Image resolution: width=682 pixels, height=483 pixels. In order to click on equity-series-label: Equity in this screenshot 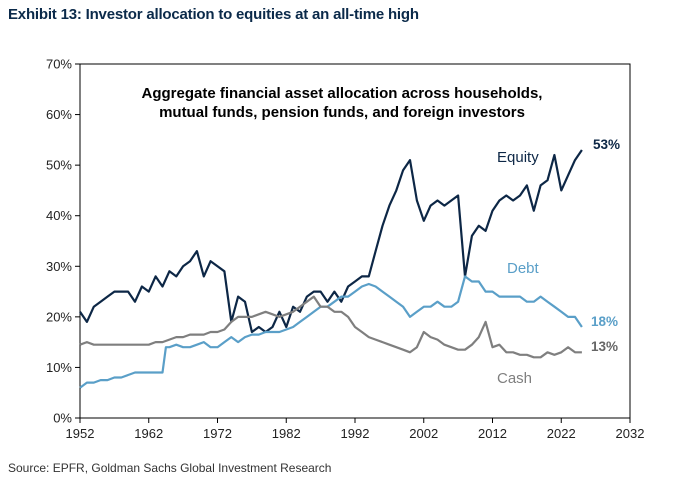, I will do `click(518, 157)`.